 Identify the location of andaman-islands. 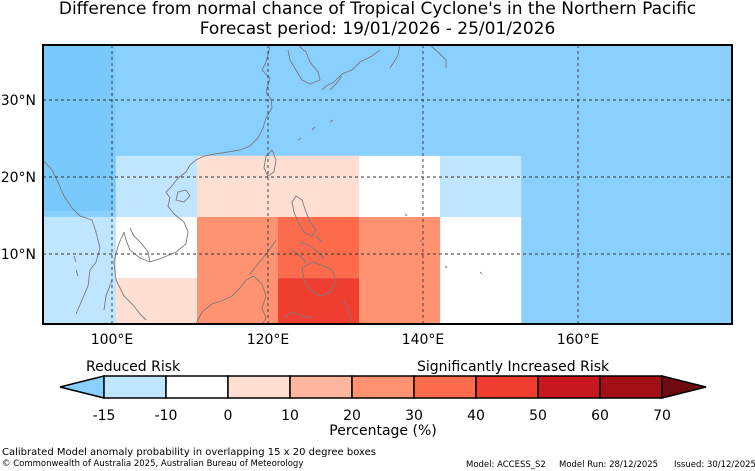
(76, 266).